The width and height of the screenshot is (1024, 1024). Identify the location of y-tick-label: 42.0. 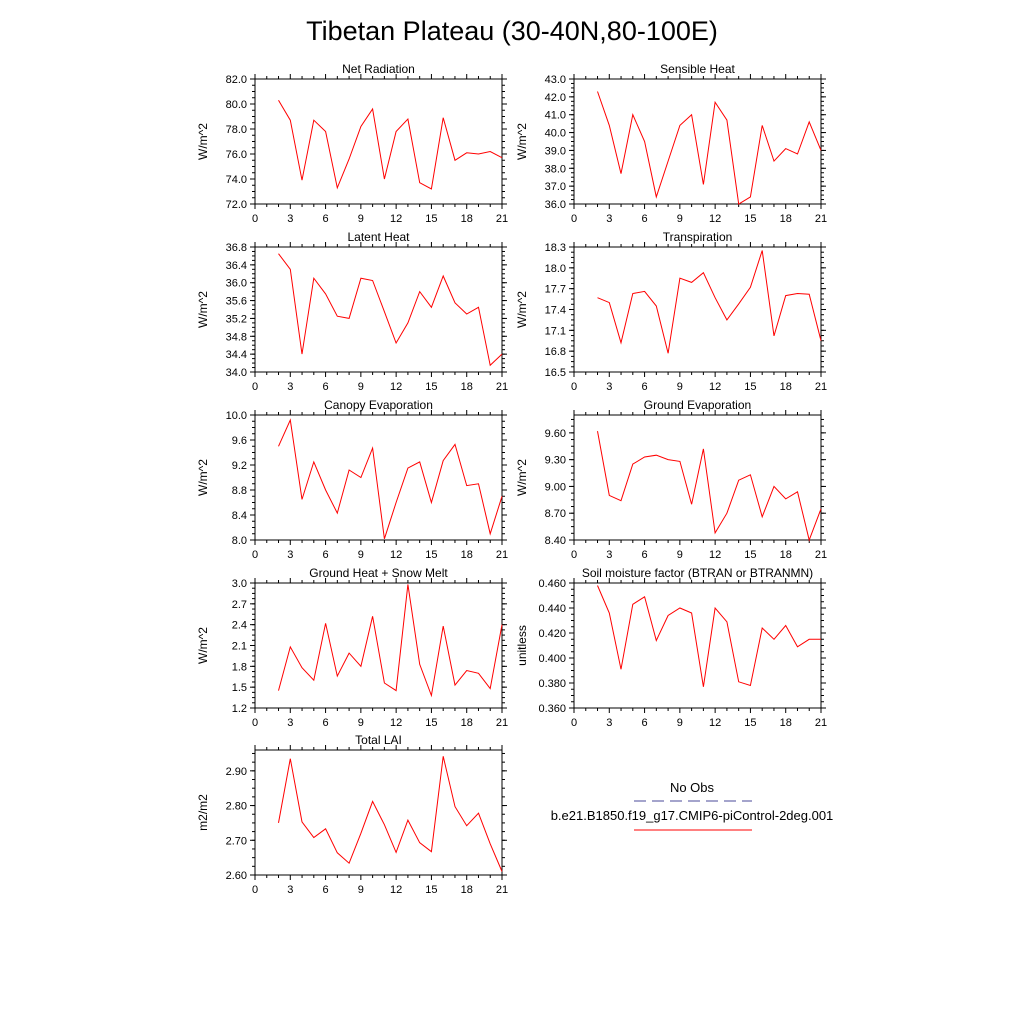
(555, 98).